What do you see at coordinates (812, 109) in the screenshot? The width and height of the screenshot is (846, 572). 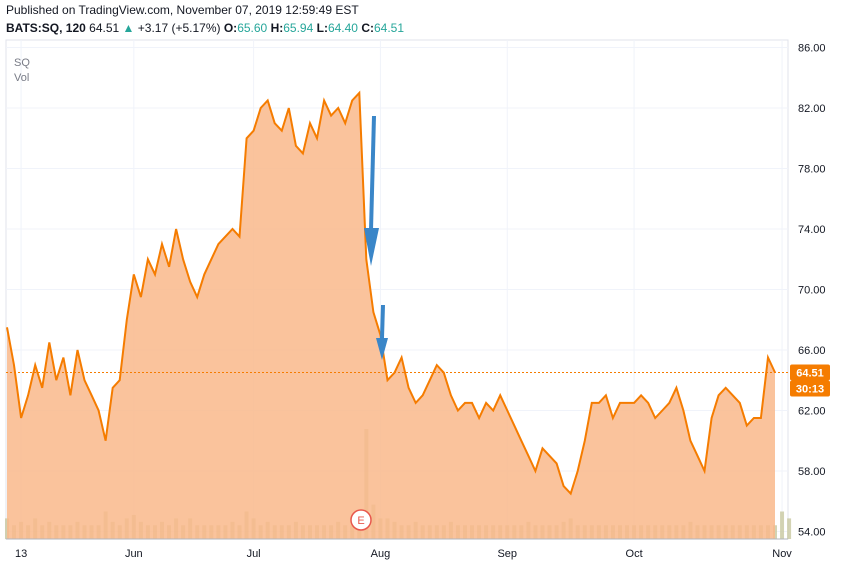 I see `y-tick-label: 82.00` at bounding box center [812, 109].